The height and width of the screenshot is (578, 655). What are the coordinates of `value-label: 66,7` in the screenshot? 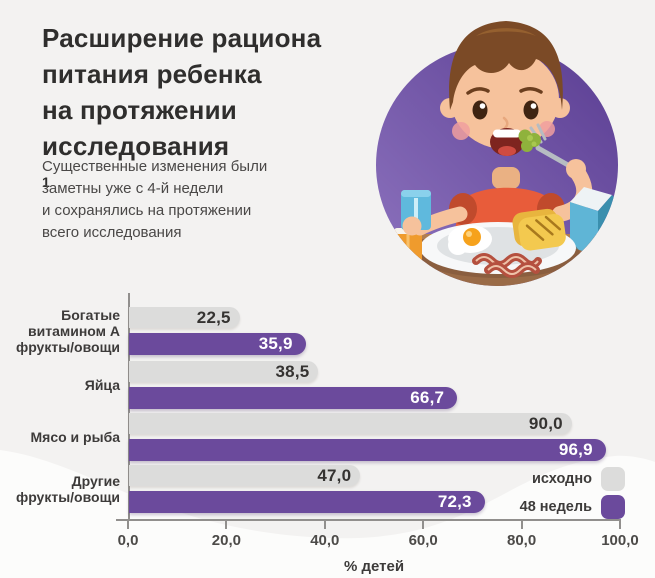 It's located at (427, 397).